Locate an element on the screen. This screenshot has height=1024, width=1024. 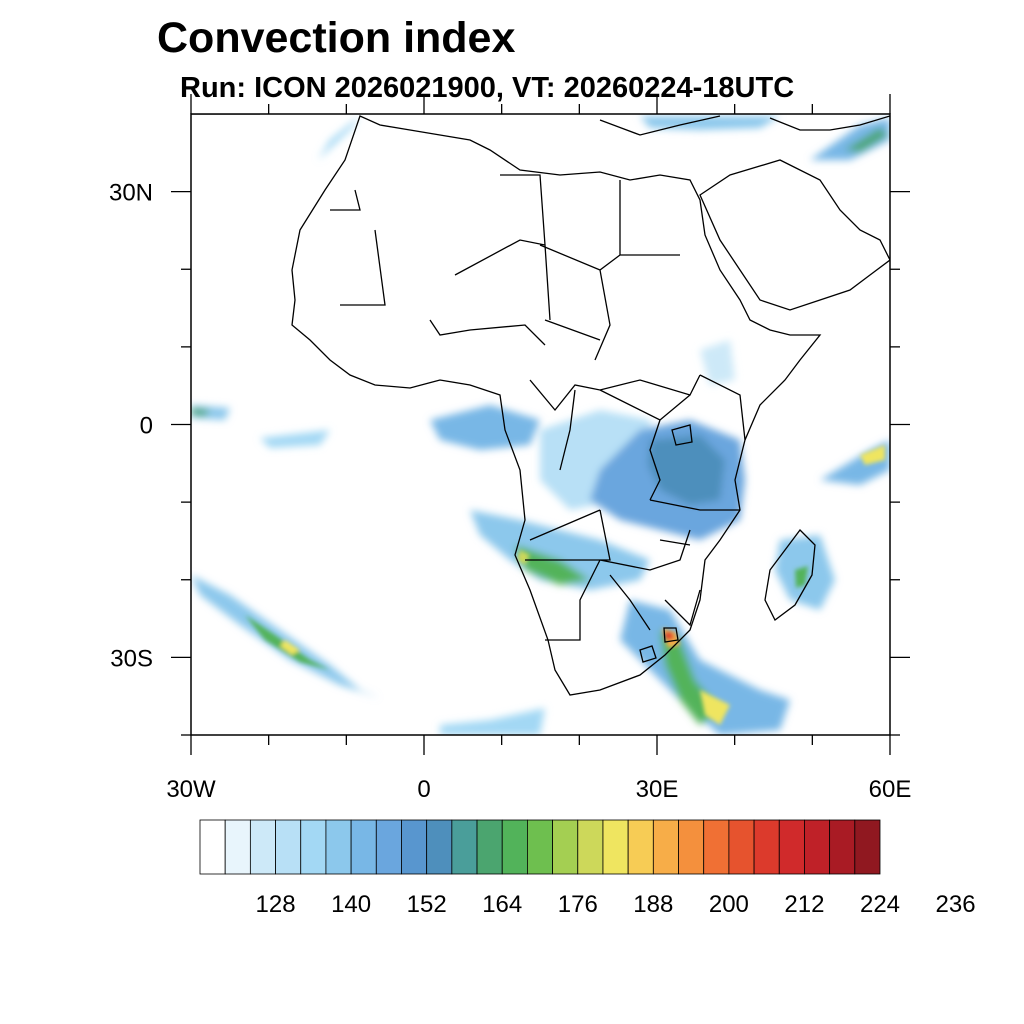
colorbar-label: 236 is located at coordinates (956, 904).